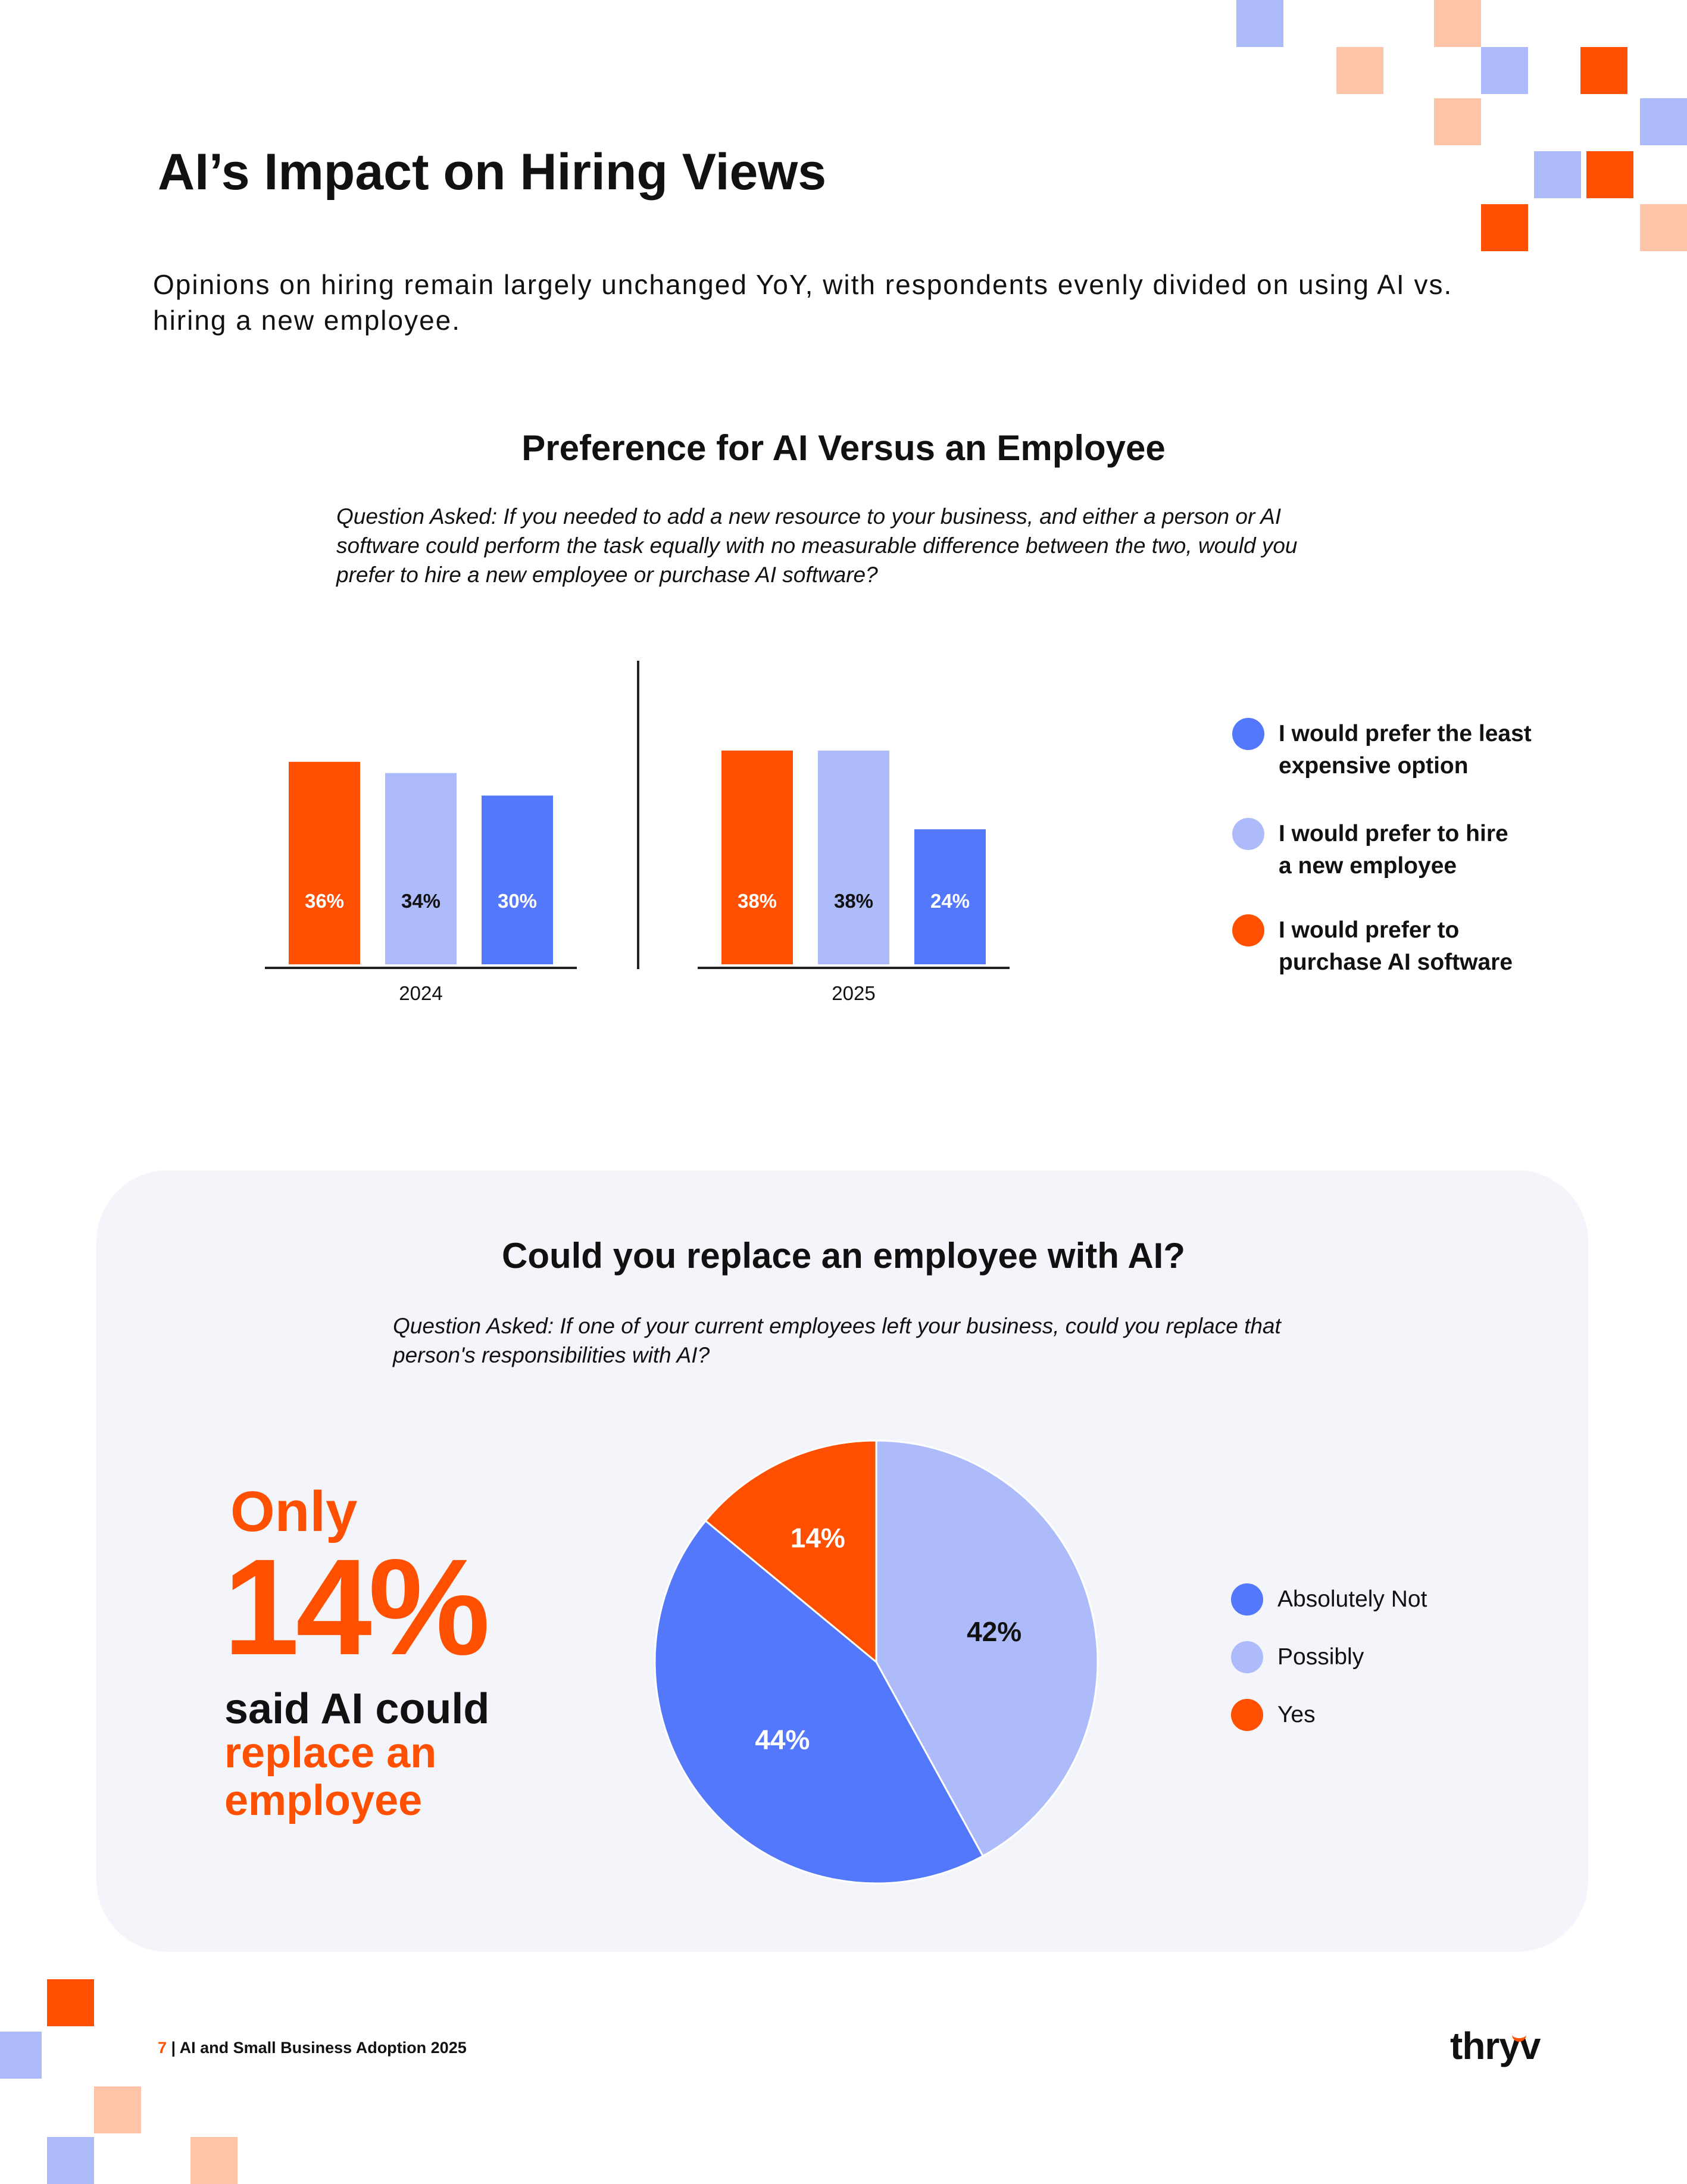  Describe the element at coordinates (517, 901) in the screenshot. I see `bar-value-label: 30%` at that location.